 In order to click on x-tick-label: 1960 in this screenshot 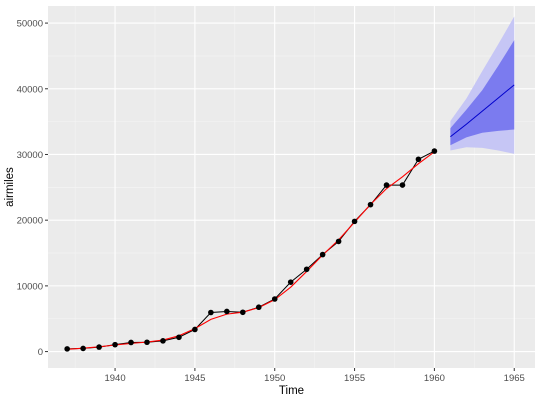, I will do `click(434, 378)`.